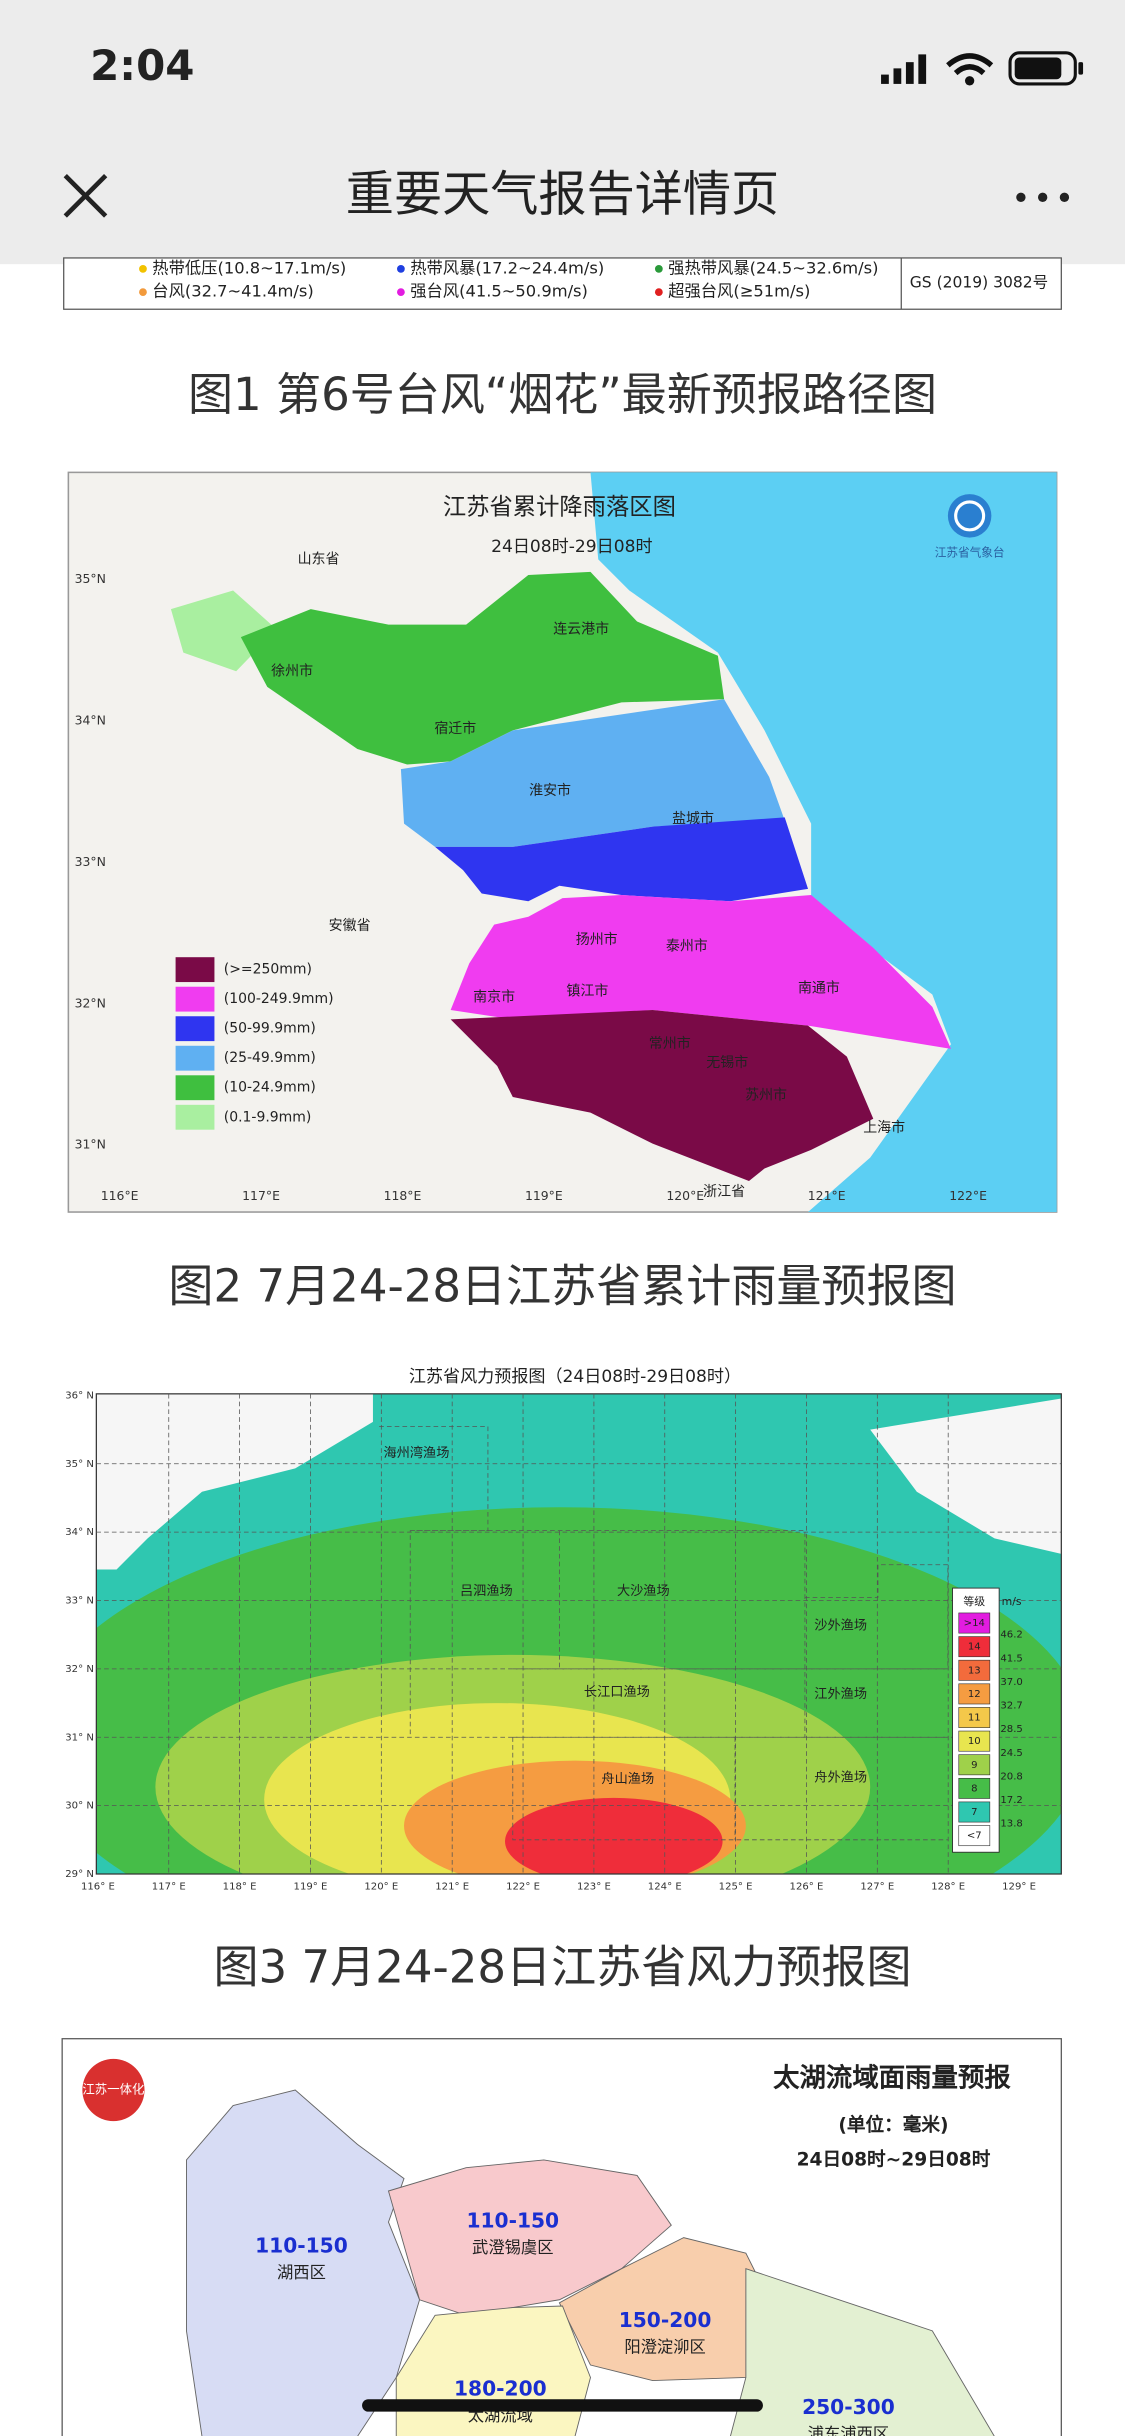  Describe the element at coordinates (79, 1737) in the screenshot. I see `lat-label: 31° N` at that location.